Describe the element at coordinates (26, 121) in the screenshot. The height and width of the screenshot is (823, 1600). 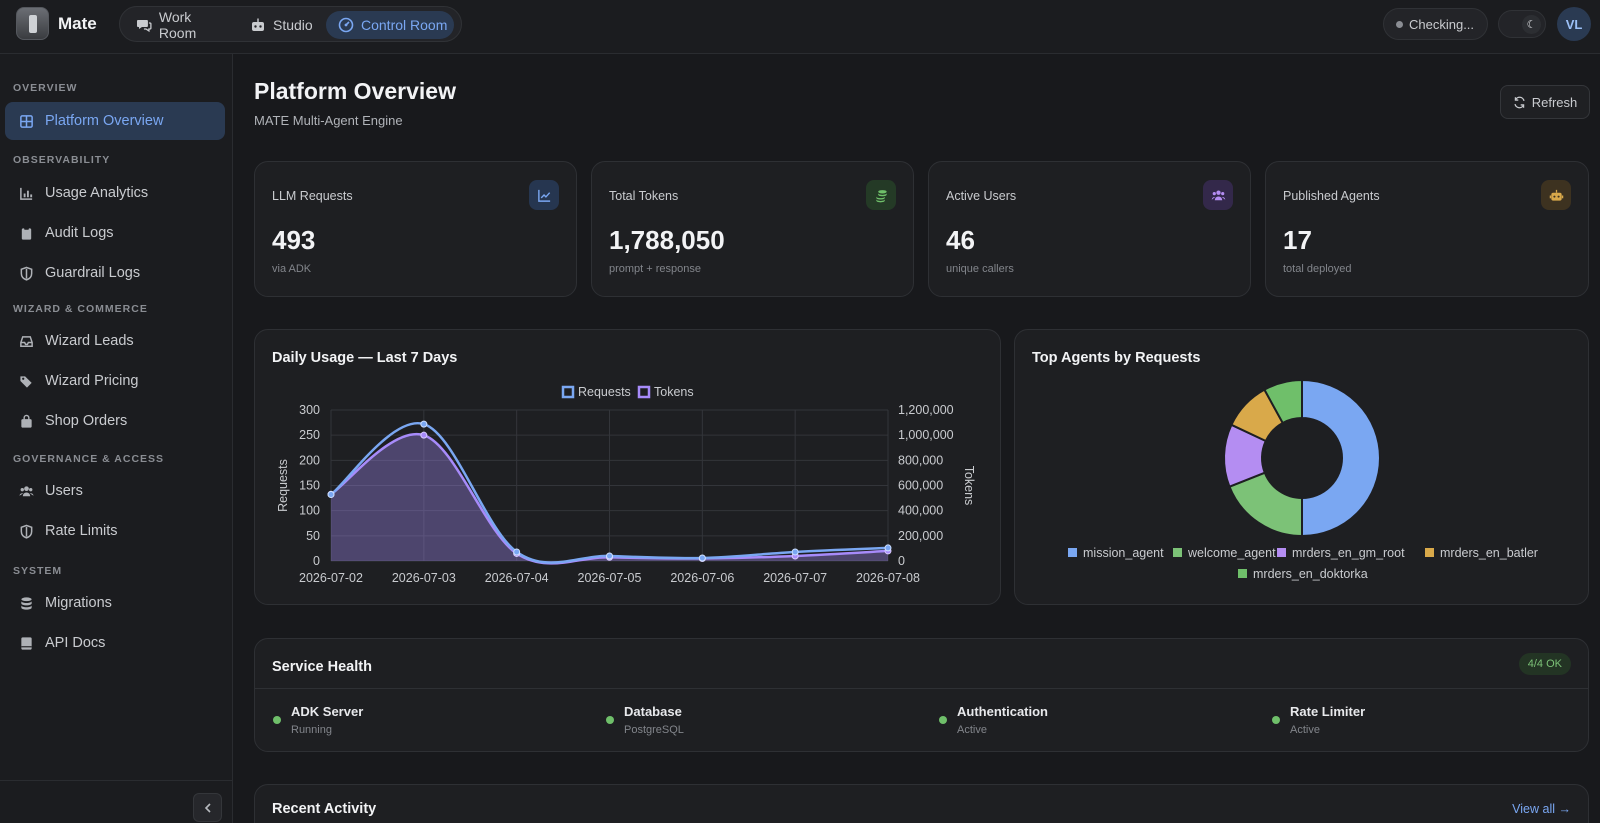
I see `grid-icon` at that location.